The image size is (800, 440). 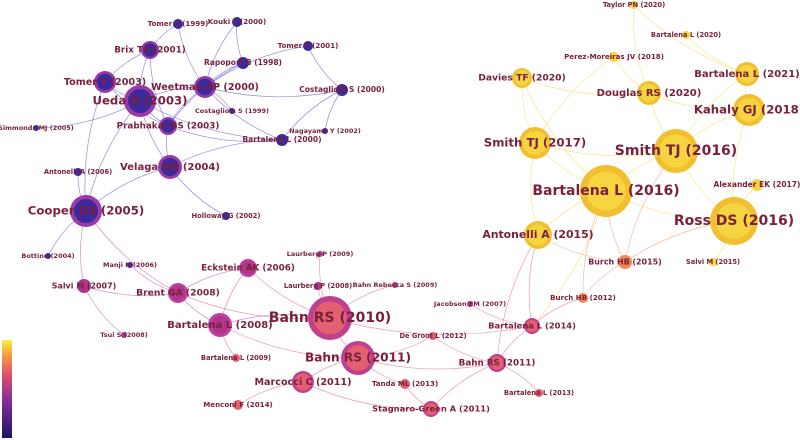 What do you see at coordinates (105, 82) in the screenshot?
I see `node-label: Tomer Y (2003)` at bounding box center [105, 82].